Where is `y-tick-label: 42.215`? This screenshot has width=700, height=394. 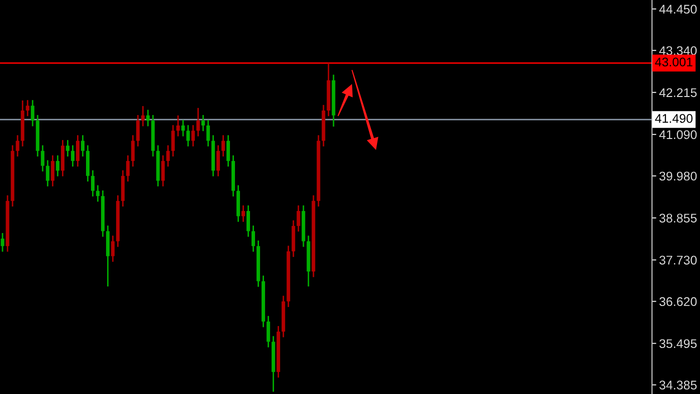 y-tick-label: 42.215 is located at coordinates (678, 93).